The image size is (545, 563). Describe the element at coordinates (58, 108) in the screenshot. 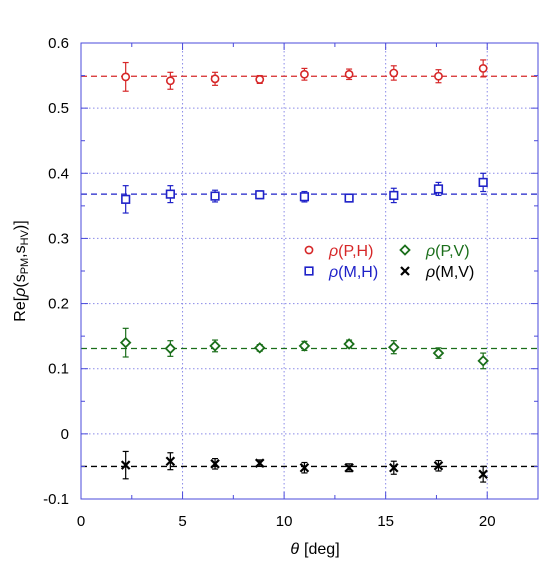

I see `y-tick-label: 0.5` at that location.